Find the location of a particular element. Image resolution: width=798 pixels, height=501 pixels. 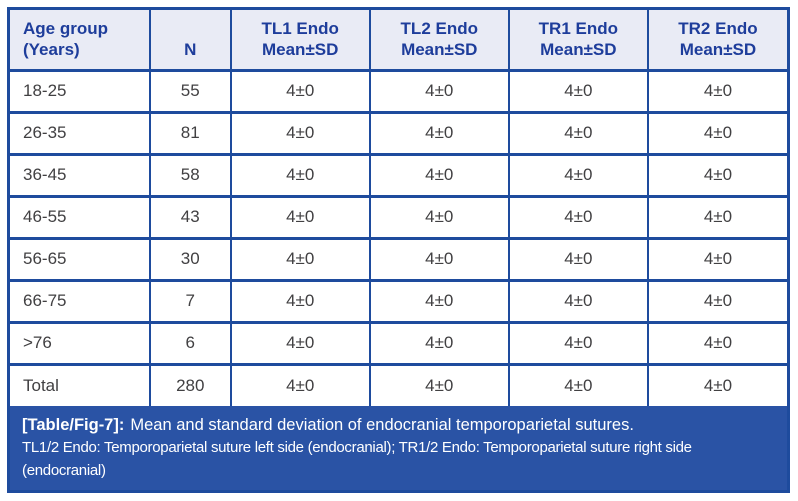

header-line: N is located at coordinates (190, 50).